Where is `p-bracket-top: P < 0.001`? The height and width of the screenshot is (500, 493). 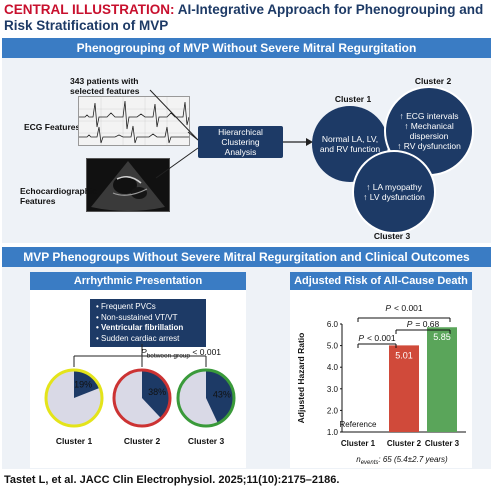 p-bracket-top: P < 0.001 is located at coordinates (404, 308).